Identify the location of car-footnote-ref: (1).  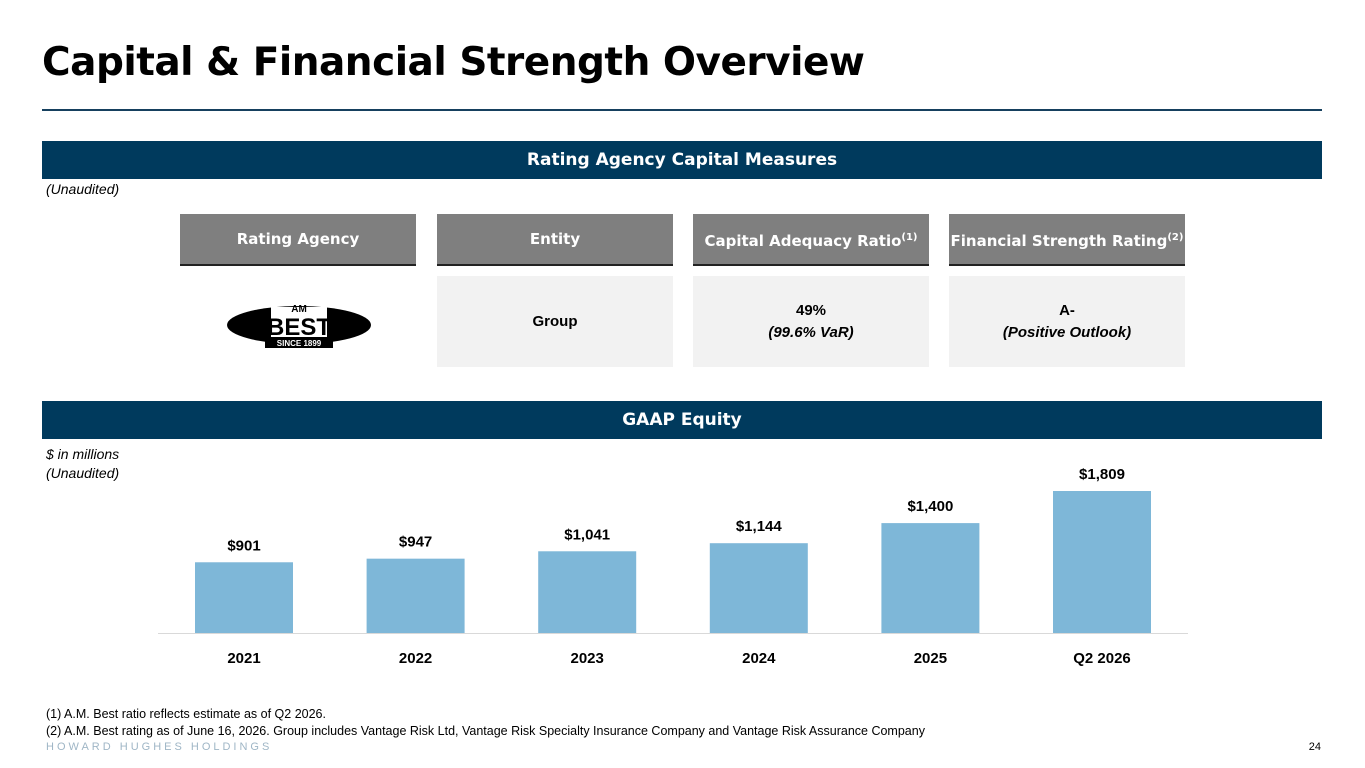
(909, 237).